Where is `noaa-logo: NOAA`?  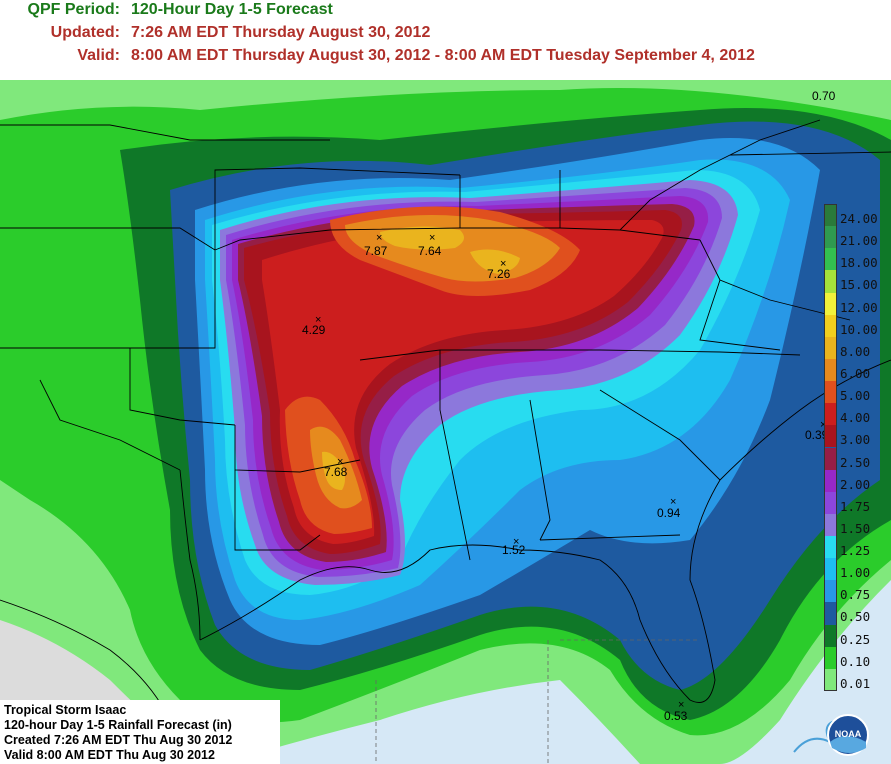
noaa-logo: NOAA is located at coordinates (831, 735).